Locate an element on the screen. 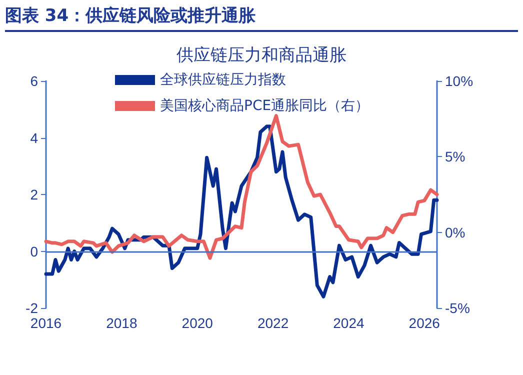 This screenshot has width=523, height=375. chart-subtitle: 供应链压力和商品通胀 is located at coordinates (261, 56).